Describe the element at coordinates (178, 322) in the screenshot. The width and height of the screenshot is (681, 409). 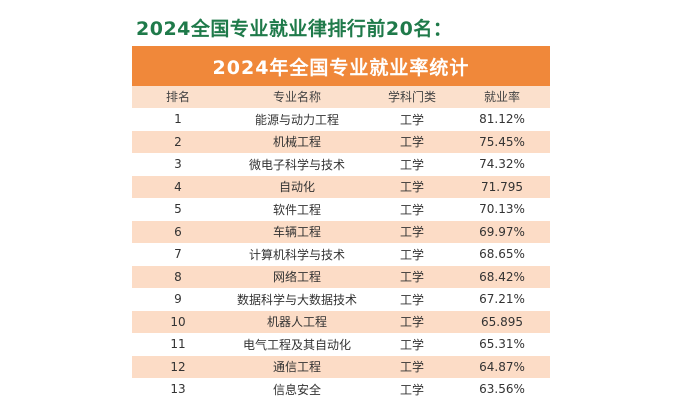
I see `rank-cell: 10` at that location.